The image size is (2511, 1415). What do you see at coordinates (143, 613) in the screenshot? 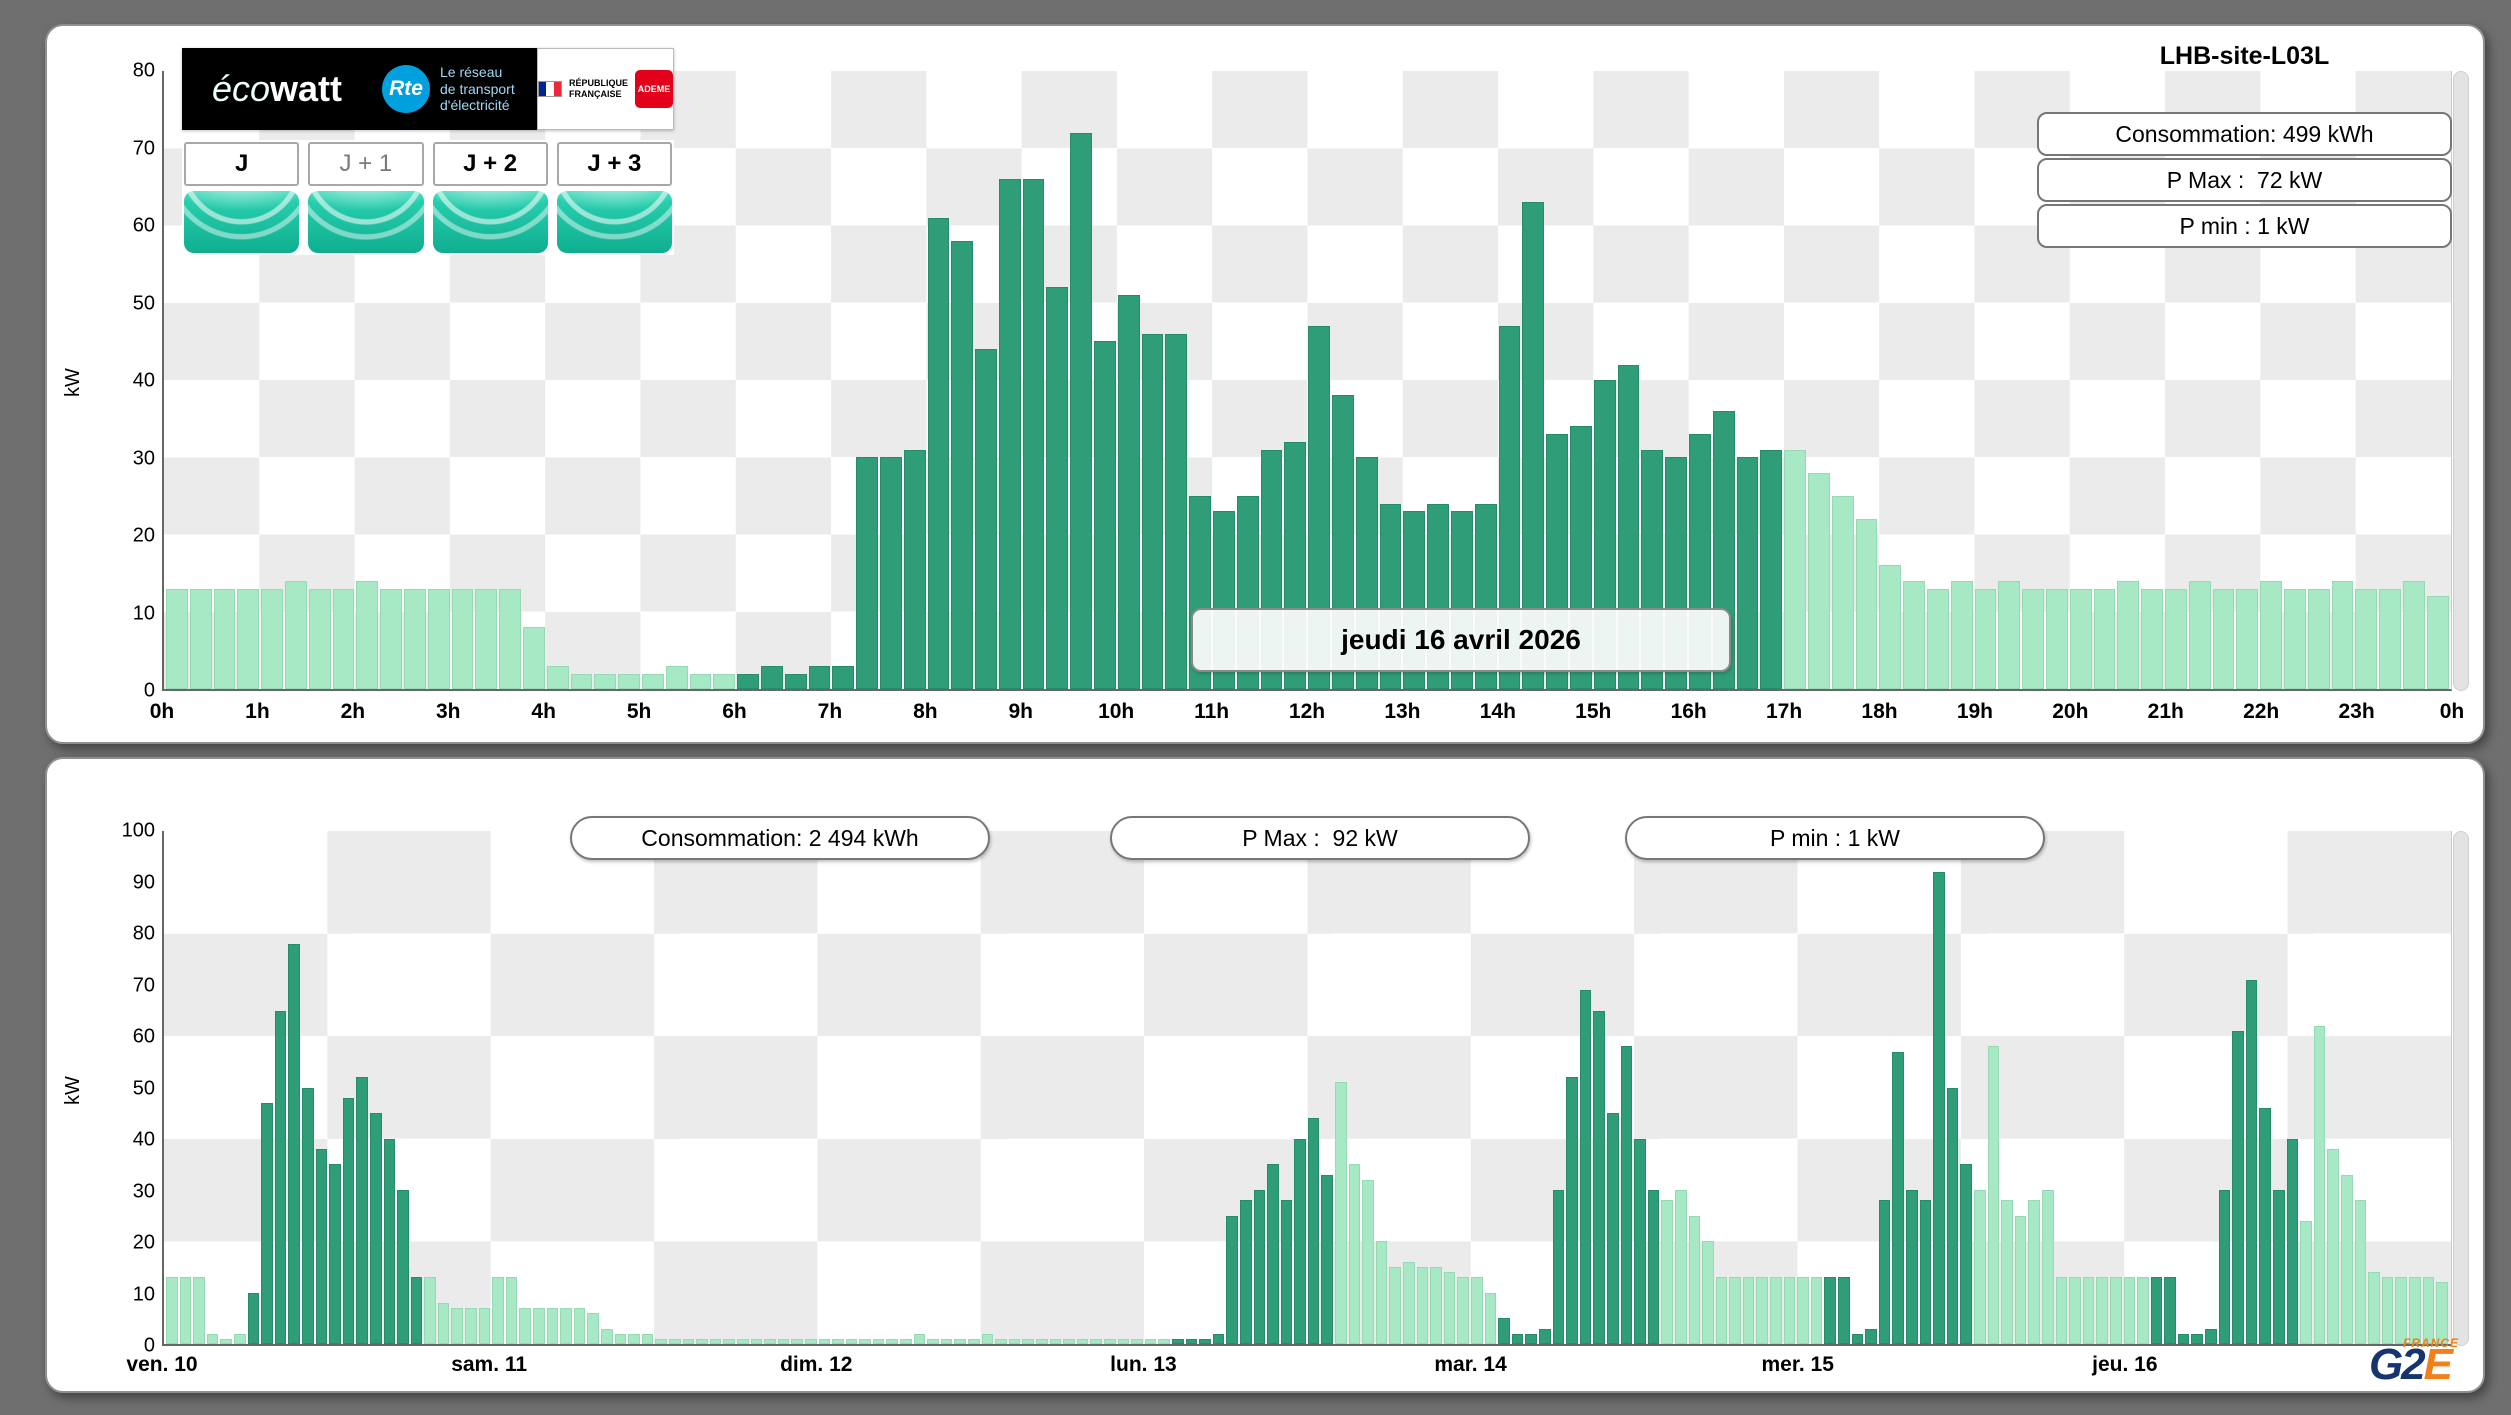
I see `y-tick-label: 10` at bounding box center [143, 613].